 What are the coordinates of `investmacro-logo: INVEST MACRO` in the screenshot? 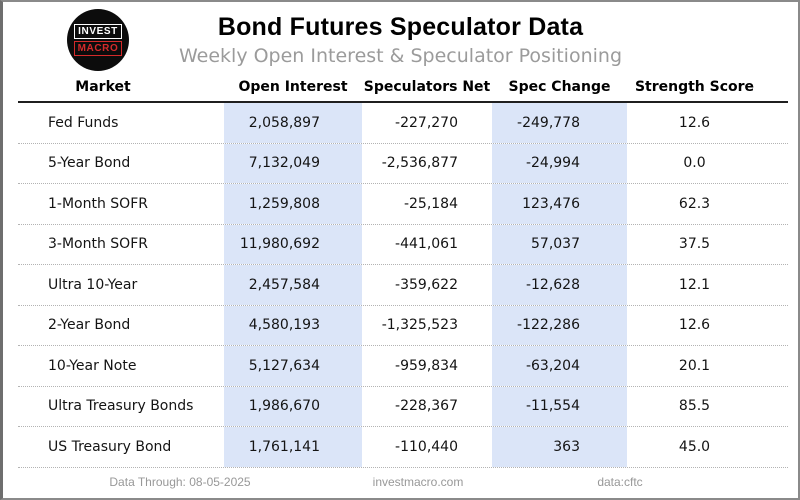 It's located at (98, 40).